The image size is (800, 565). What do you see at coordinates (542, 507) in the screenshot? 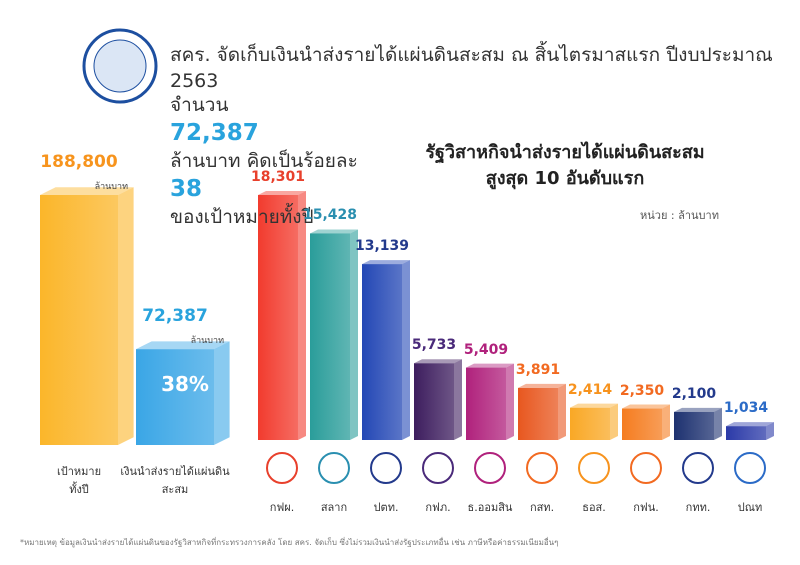
I see `category-label: กสท.` at bounding box center [542, 507].